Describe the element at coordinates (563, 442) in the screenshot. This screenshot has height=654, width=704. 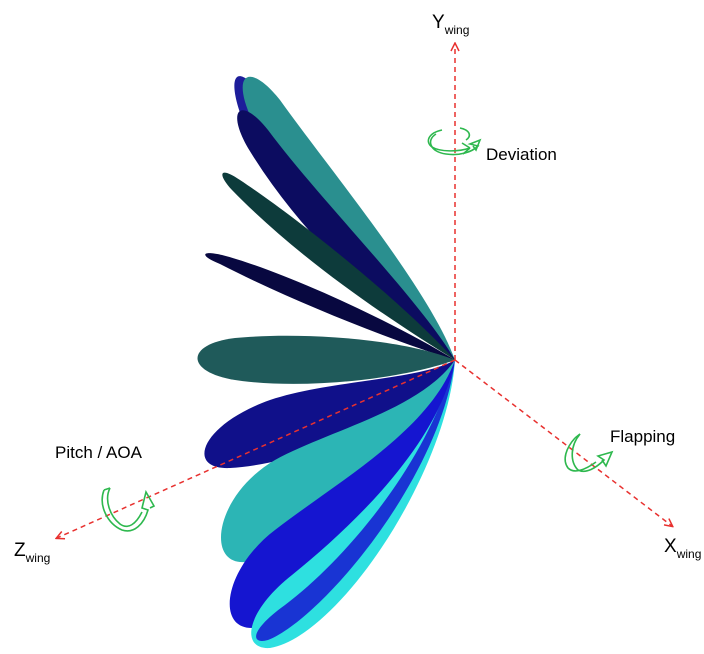
I see `x-axis-line` at that location.